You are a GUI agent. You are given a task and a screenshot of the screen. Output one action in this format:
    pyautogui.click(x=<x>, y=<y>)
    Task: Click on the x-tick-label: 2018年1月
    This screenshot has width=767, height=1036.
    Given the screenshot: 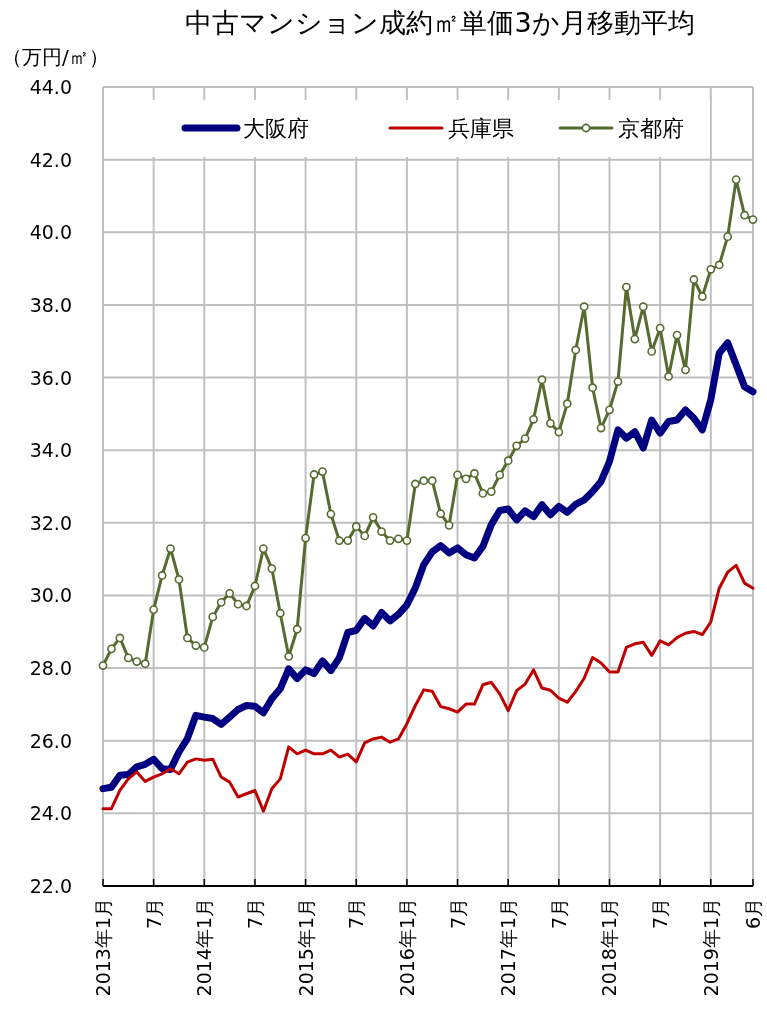 What is the action you would take?
    pyautogui.click(x=609, y=947)
    